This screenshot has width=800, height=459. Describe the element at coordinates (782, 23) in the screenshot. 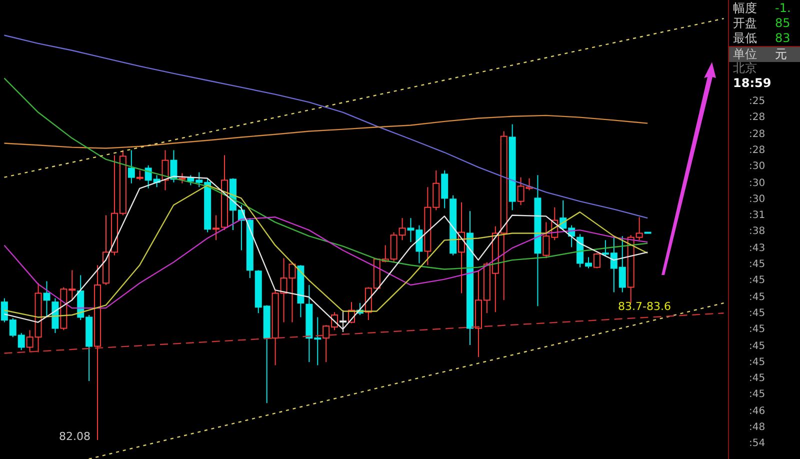

I see `text: 85` at that location.